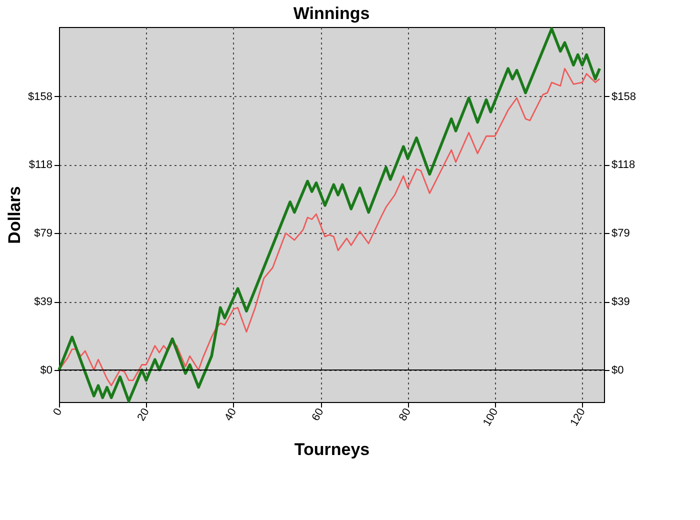 Image resolution: width=700 pixels, height=520 pixels. What do you see at coordinates (43, 234) in the screenshot?
I see `y-tick-label: $79` at bounding box center [43, 234].